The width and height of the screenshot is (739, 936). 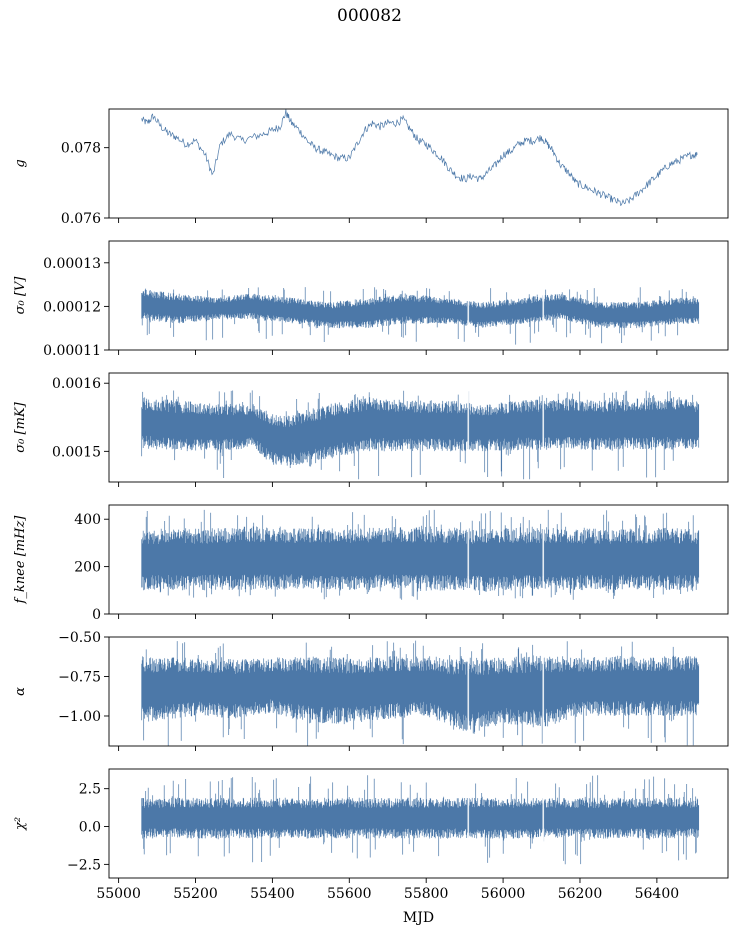 What do you see at coordinates (84, 865) in the screenshot?
I see `y-tick-label: −2.5` at bounding box center [84, 865].